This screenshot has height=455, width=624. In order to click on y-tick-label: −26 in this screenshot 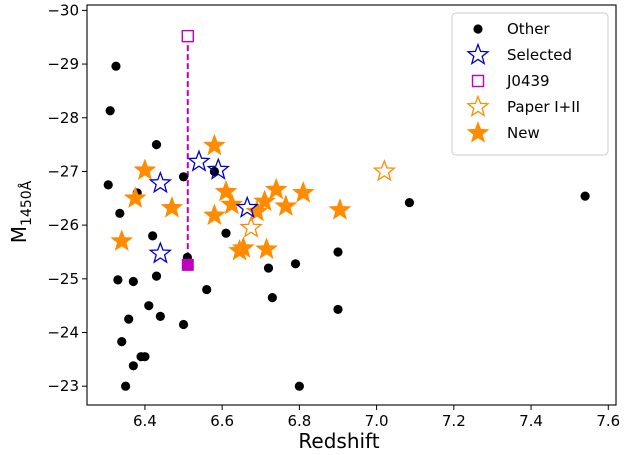, I will do `click(63, 225)`.